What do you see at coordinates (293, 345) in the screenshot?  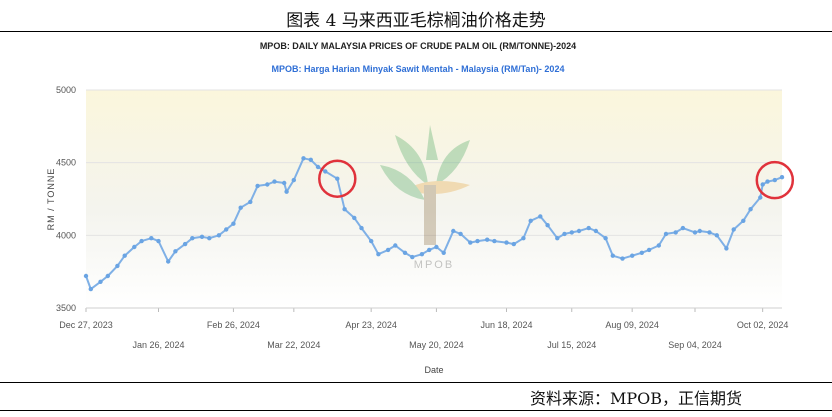 I see `x-tick-label: Mar 22, 2024` at bounding box center [293, 345].